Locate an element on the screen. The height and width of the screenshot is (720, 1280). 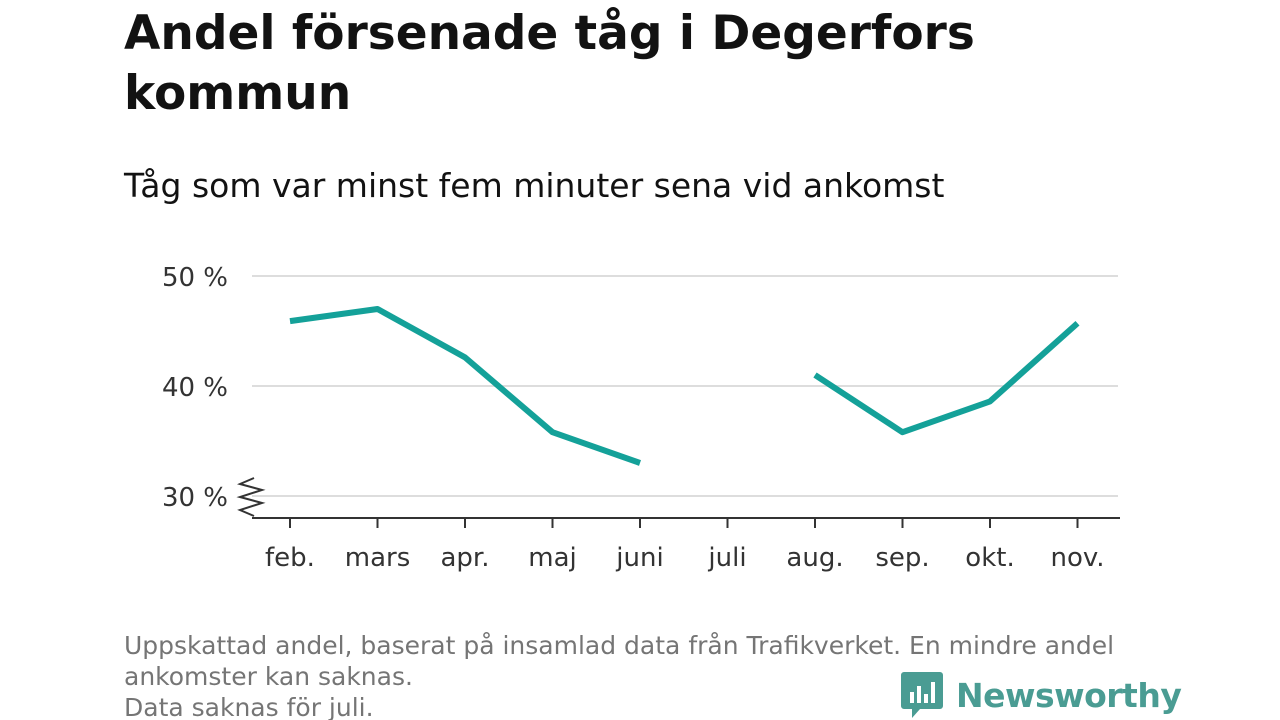
x-tick-labels: feb. mars apr. maj juni juli aug. sep. okt. nov. is located at coordinates (684, 558).